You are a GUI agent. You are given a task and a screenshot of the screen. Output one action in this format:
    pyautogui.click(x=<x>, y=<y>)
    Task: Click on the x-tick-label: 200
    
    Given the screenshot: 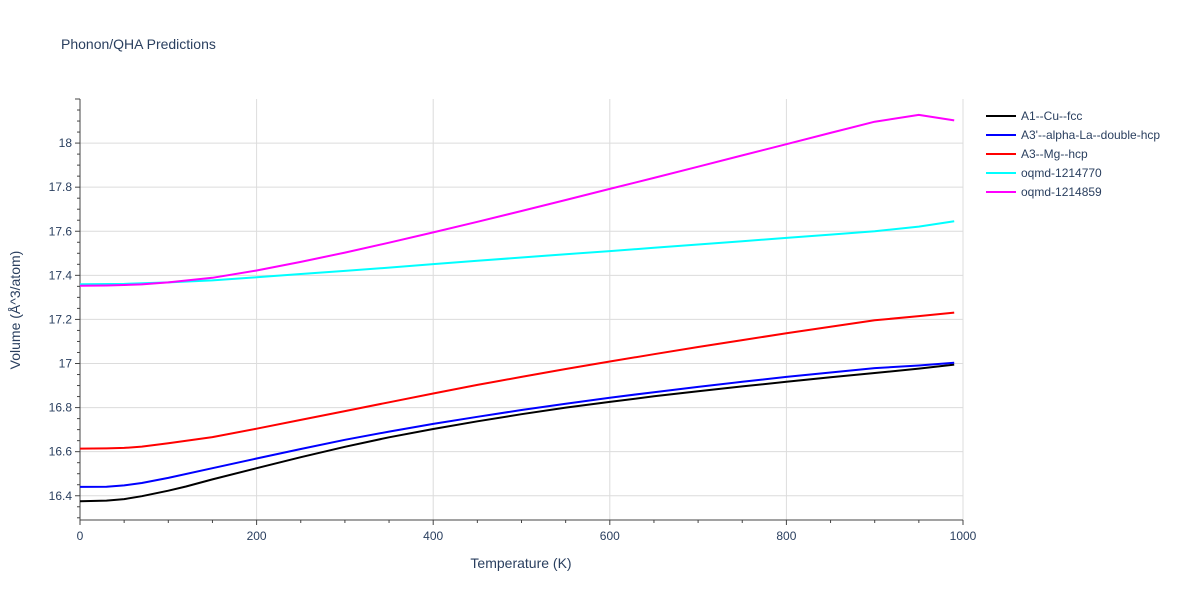 What is the action you would take?
    pyautogui.click(x=257, y=536)
    